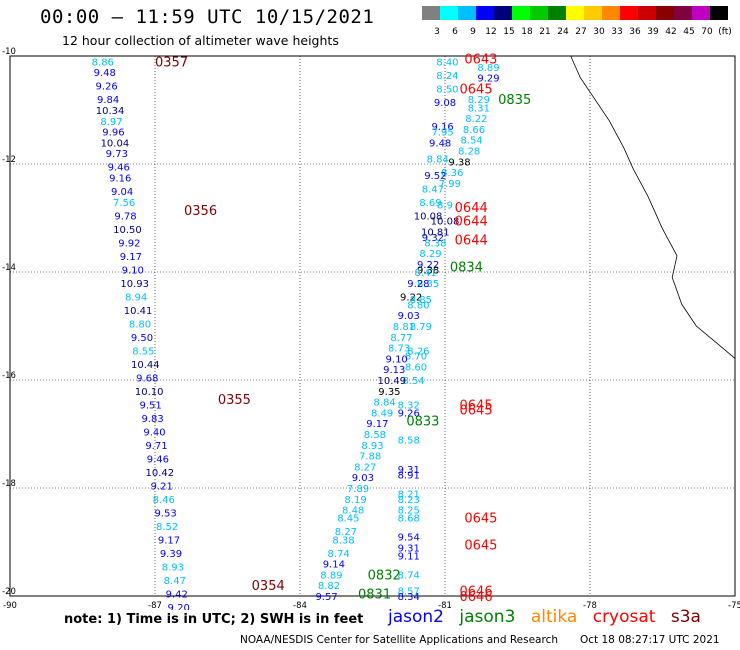 The image size is (740, 650). Describe the element at coordinates (409, 316) in the screenshot. I see `wave-height-value: 9.03` at that location.